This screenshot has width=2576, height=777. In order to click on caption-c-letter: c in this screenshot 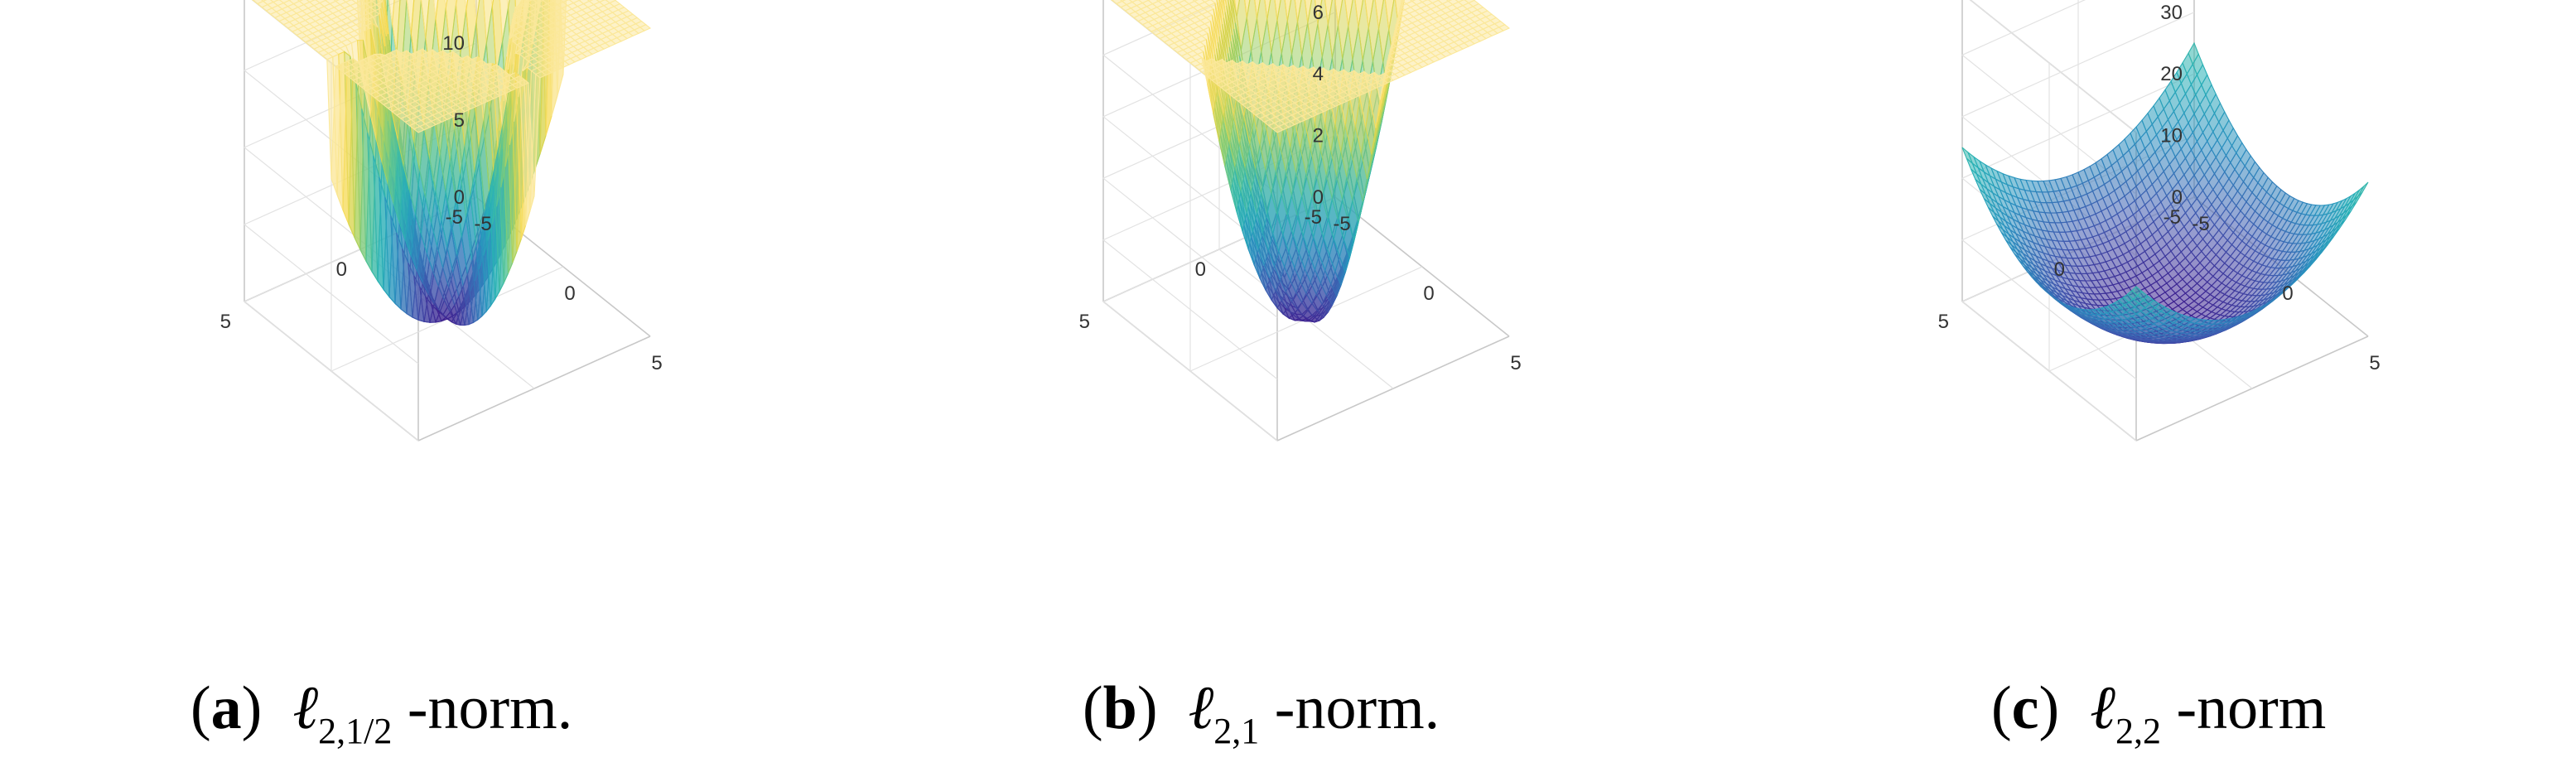, I will do `click(2025, 708)`.